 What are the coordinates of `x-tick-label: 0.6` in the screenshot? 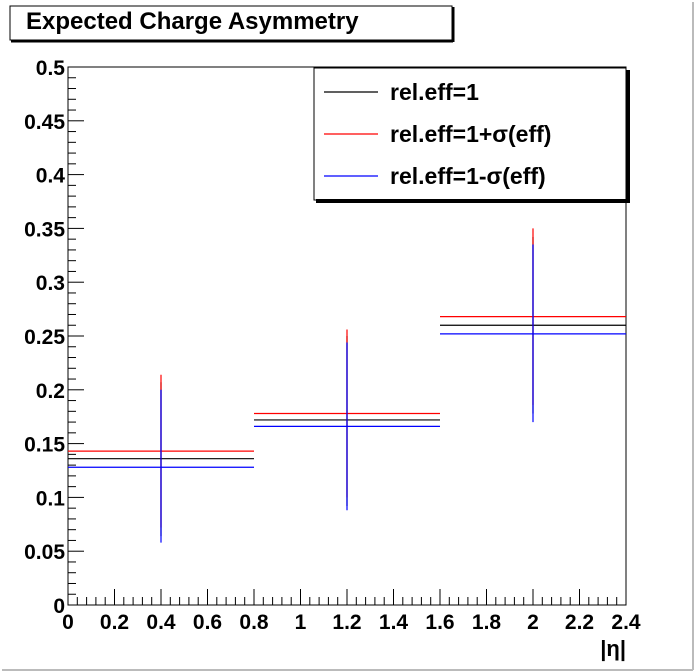 It's located at (207, 622).